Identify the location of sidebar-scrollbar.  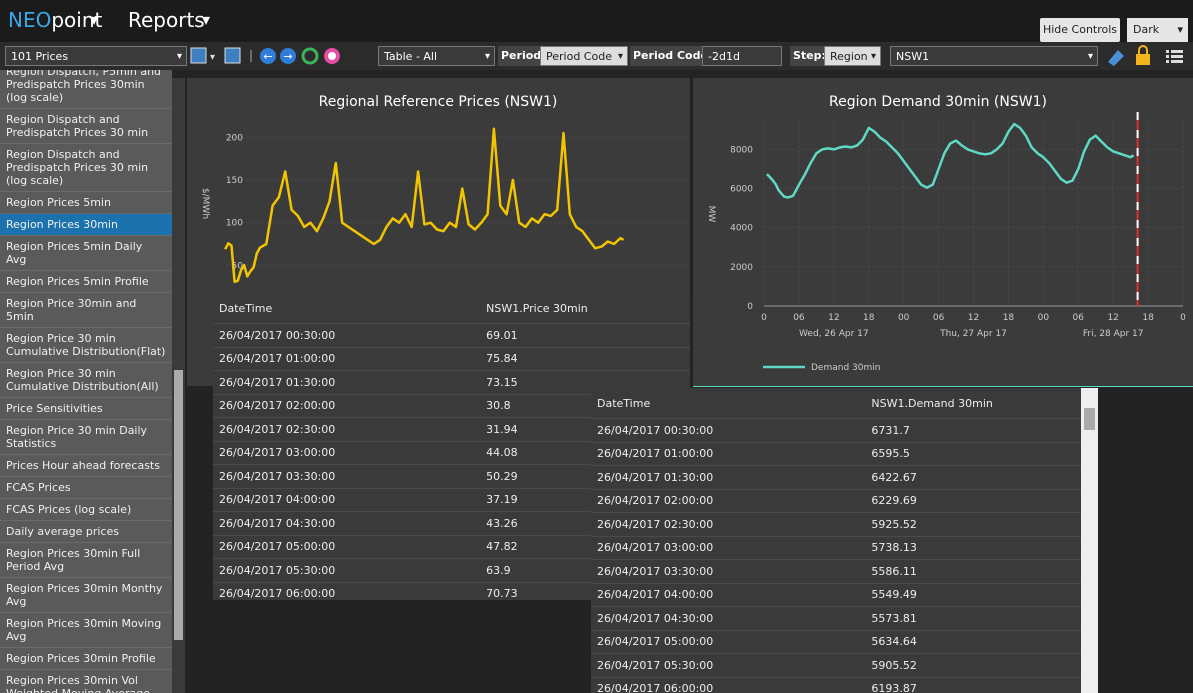
(178, 385).